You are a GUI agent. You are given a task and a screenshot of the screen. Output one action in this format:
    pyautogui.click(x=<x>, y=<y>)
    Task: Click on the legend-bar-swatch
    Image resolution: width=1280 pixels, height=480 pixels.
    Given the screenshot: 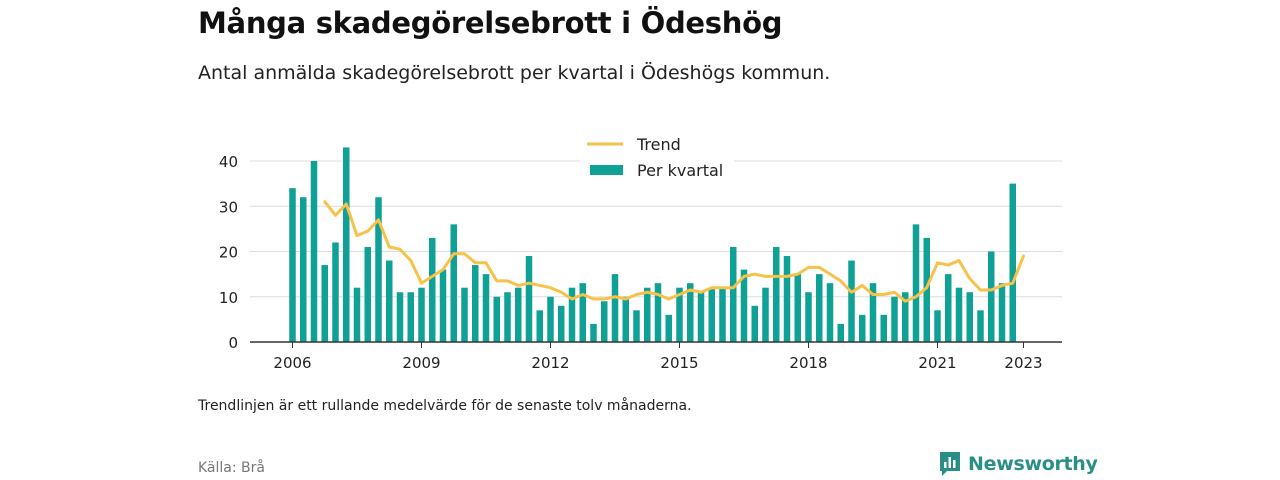 What is the action you would take?
    pyautogui.click(x=606, y=170)
    